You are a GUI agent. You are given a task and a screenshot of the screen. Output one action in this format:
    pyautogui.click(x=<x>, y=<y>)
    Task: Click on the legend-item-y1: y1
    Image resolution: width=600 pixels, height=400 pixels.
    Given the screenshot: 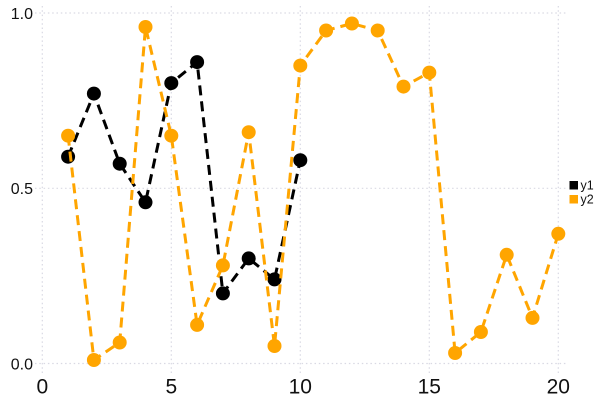 What is the action you would take?
    pyautogui.click(x=581, y=185)
    